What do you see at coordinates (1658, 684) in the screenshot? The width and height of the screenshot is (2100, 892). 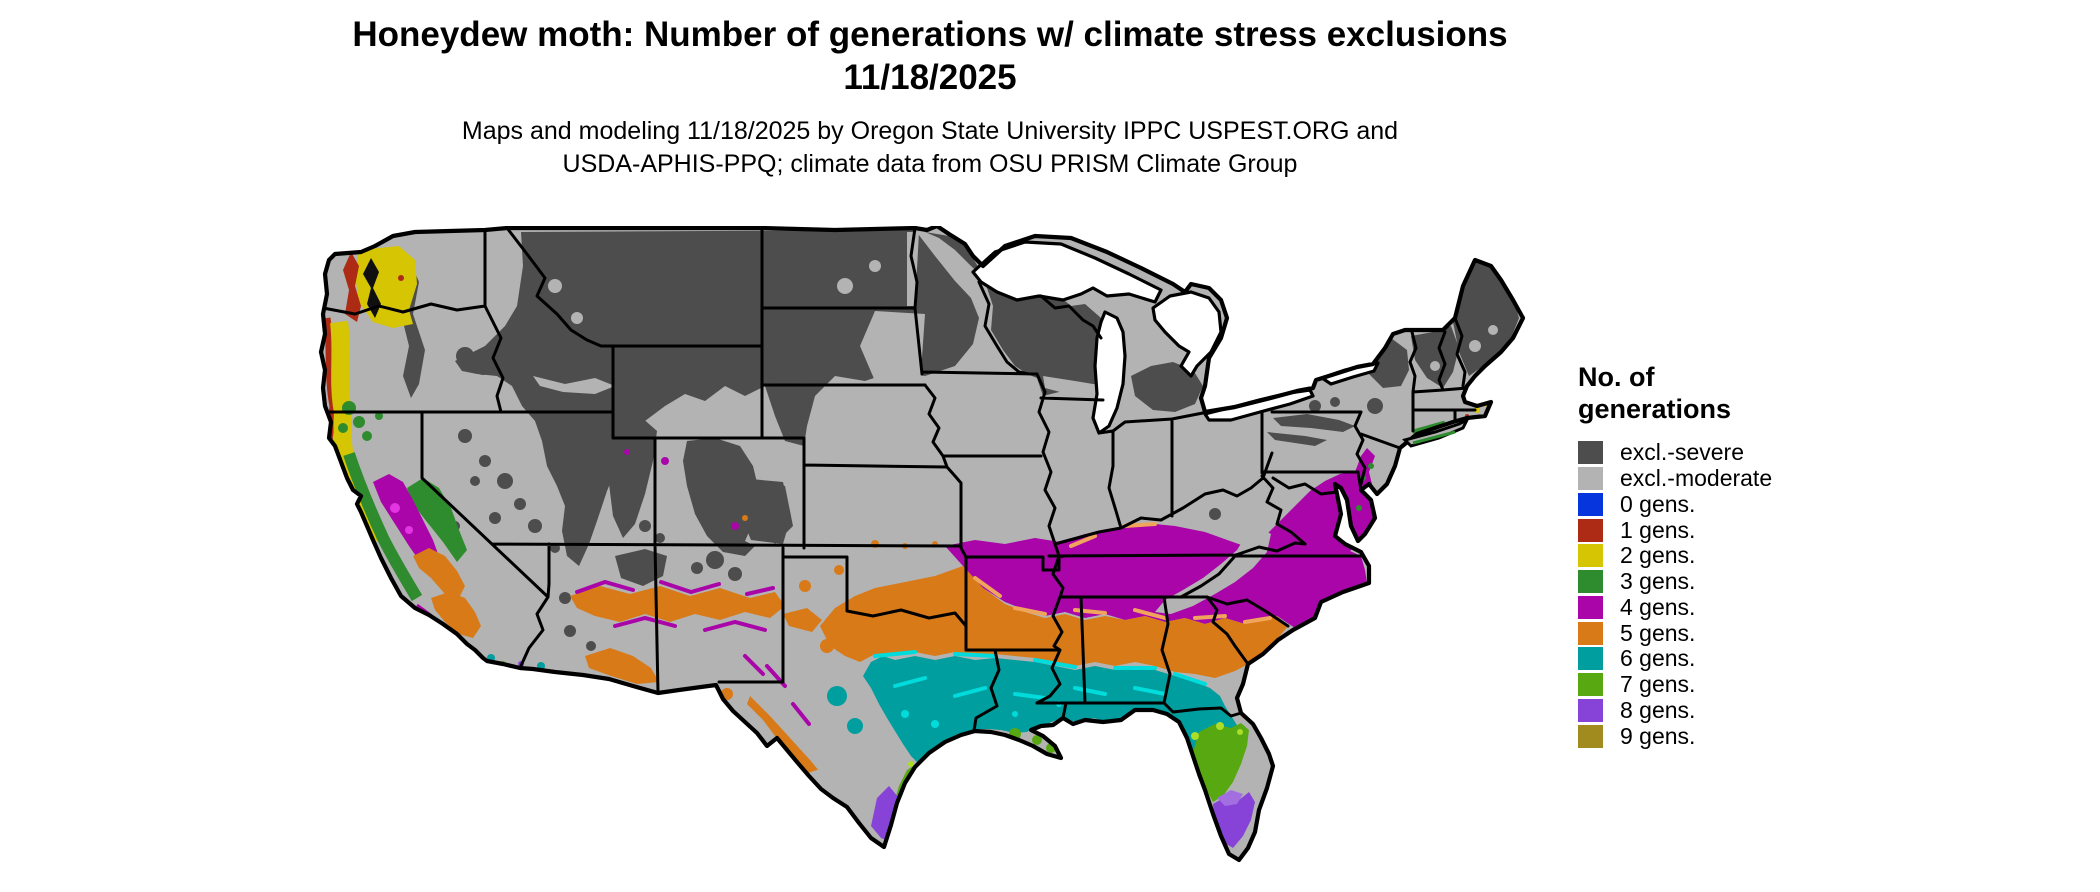 I see `legend-label-gens7: 7 gens.` at bounding box center [1658, 684].